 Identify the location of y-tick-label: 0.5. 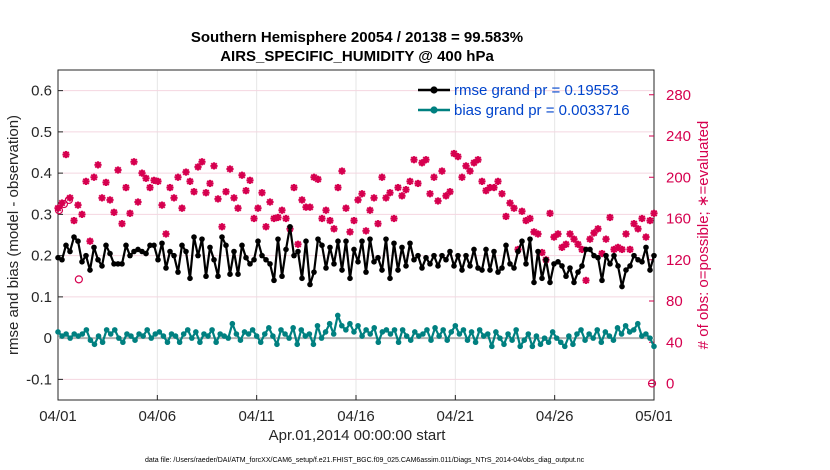
(41, 132).